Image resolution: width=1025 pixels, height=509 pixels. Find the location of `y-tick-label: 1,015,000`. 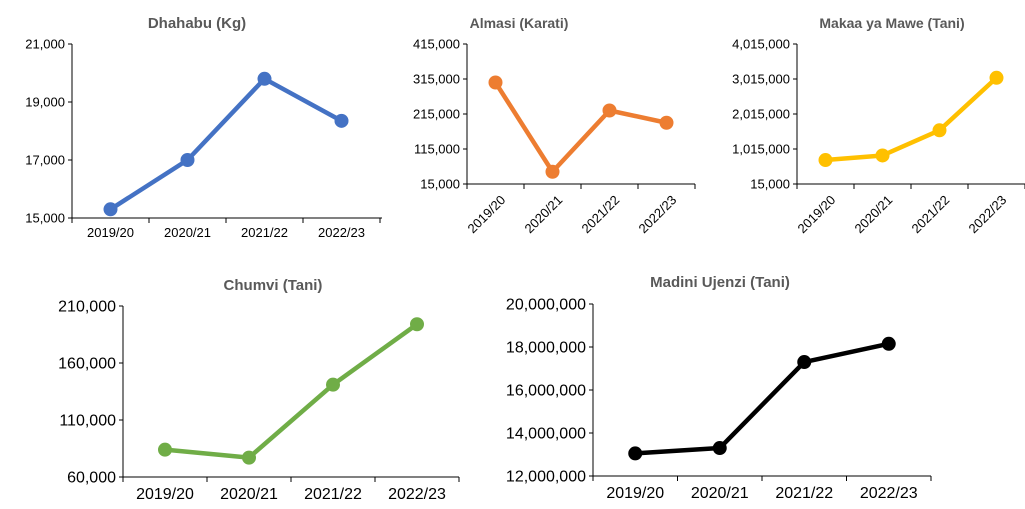

y-tick-label: 1,015,000 is located at coordinates (761, 149).